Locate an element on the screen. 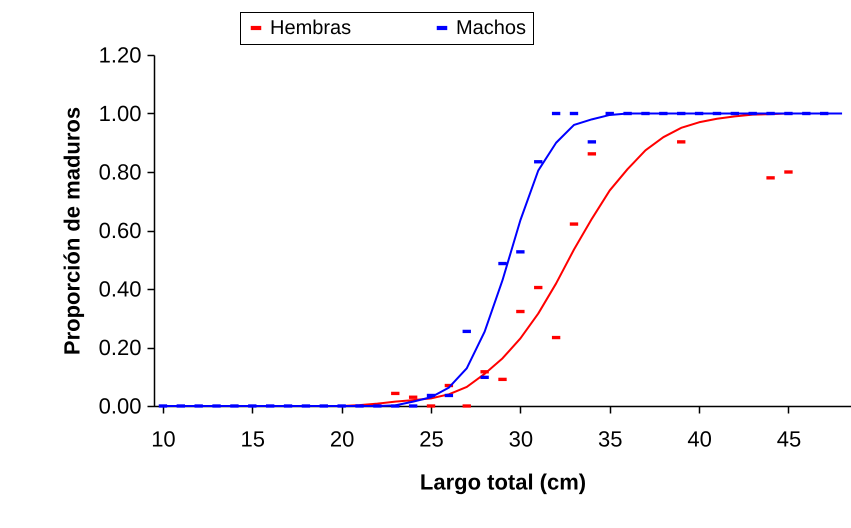  x-tick-label: 35 is located at coordinates (610, 439).